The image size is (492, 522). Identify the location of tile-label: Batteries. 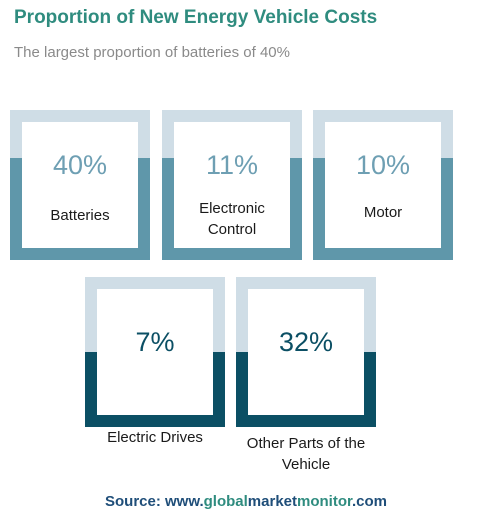
(80, 215).